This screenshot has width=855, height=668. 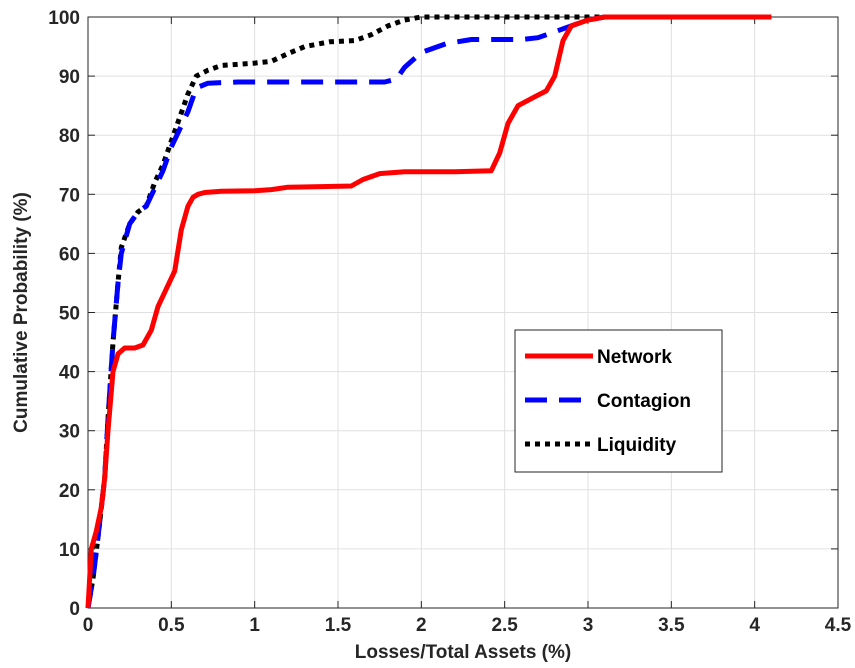 I want to click on x-tick-label: 0, so click(x=88, y=625).